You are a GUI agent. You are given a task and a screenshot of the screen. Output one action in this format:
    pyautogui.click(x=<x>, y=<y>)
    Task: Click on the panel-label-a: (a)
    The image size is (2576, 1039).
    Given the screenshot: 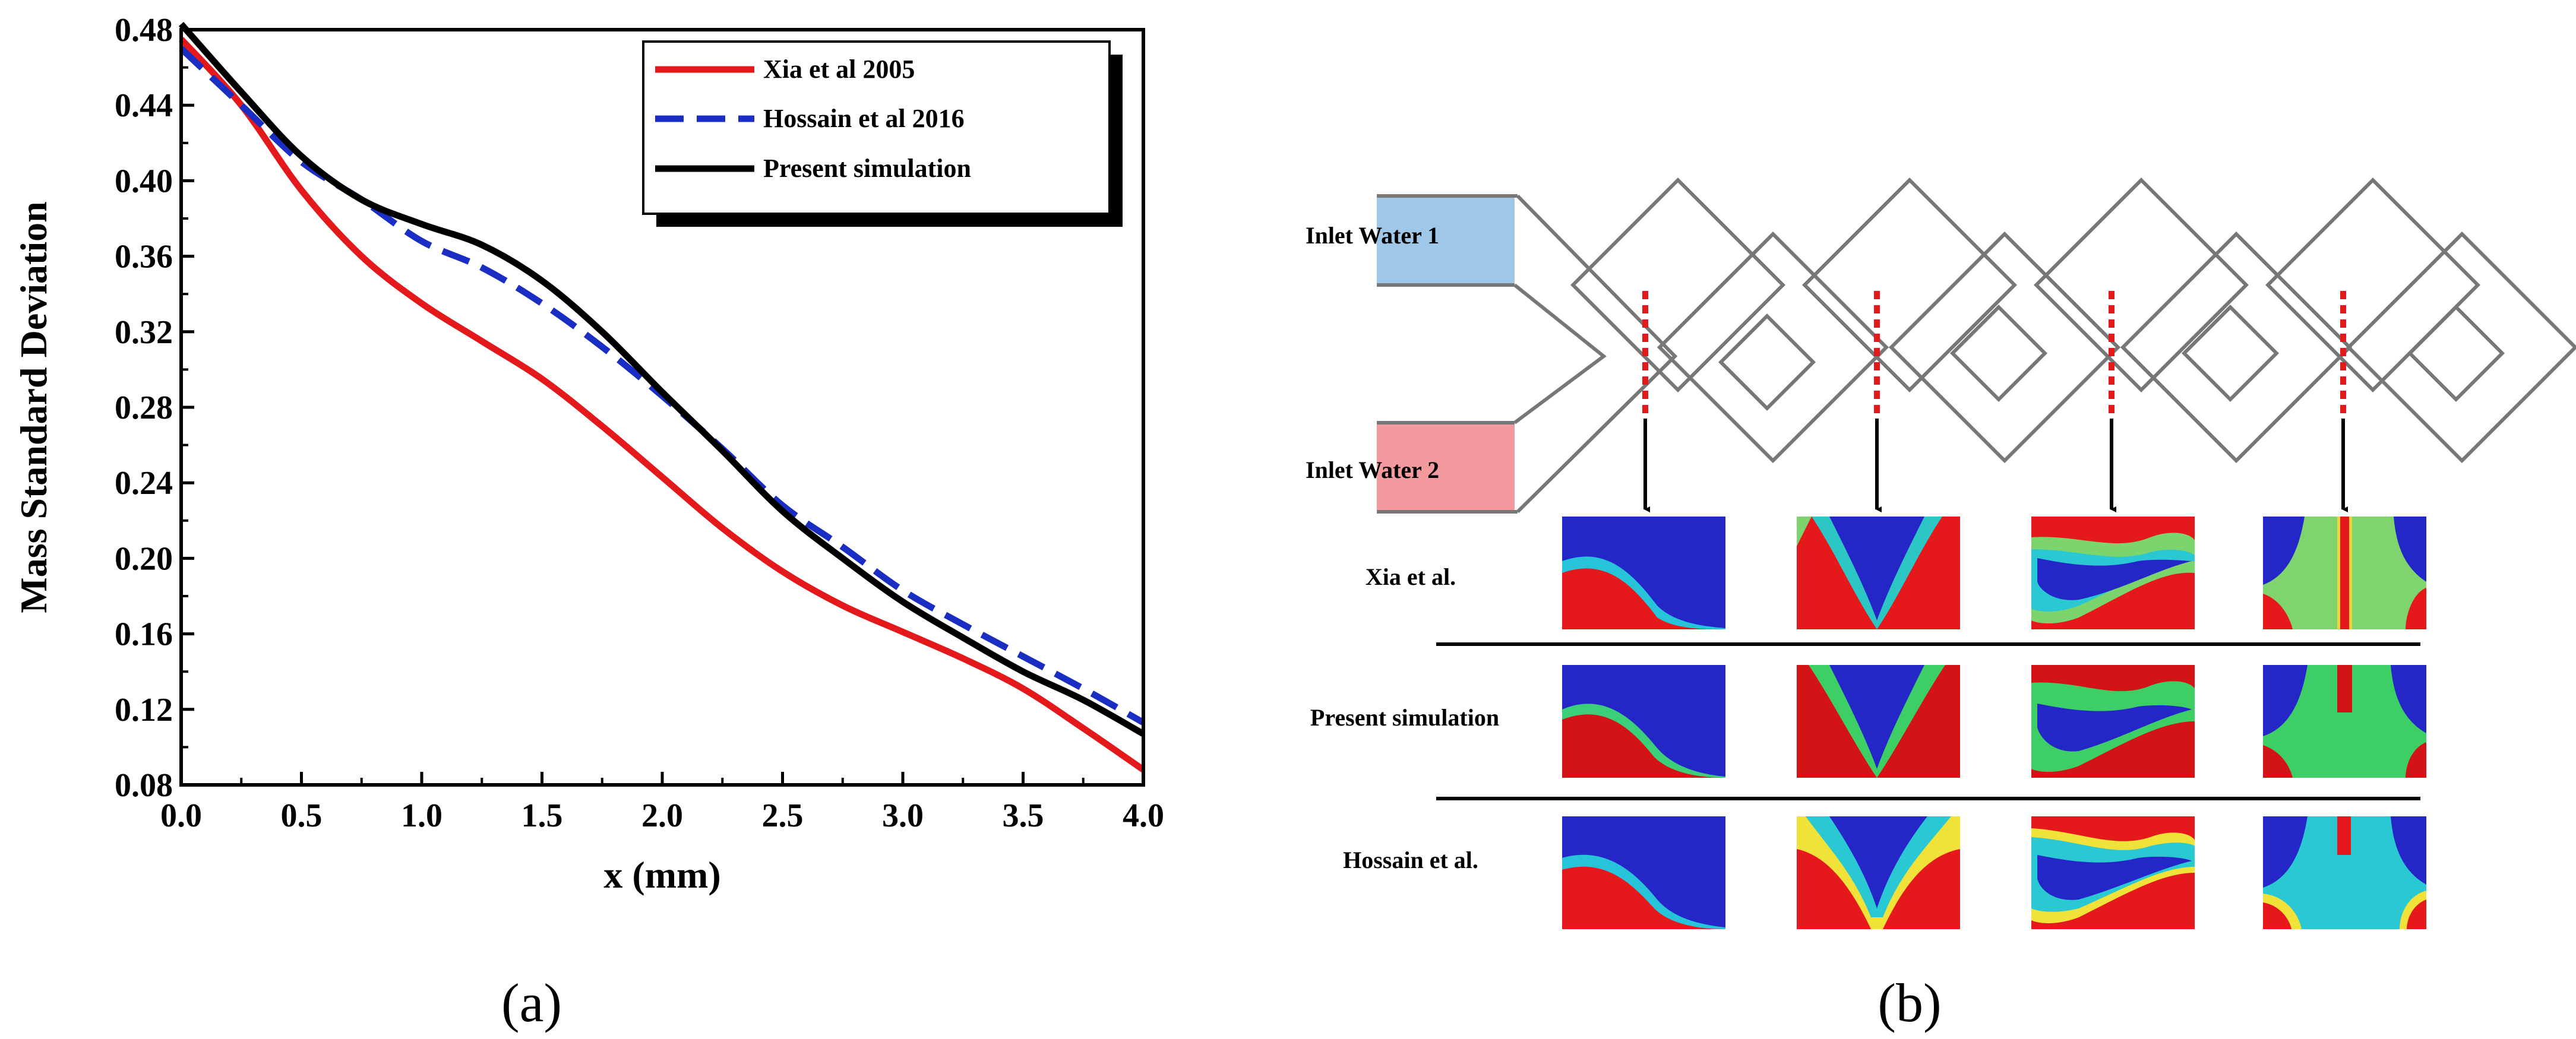 What is the action you would take?
    pyautogui.click(x=531, y=1003)
    